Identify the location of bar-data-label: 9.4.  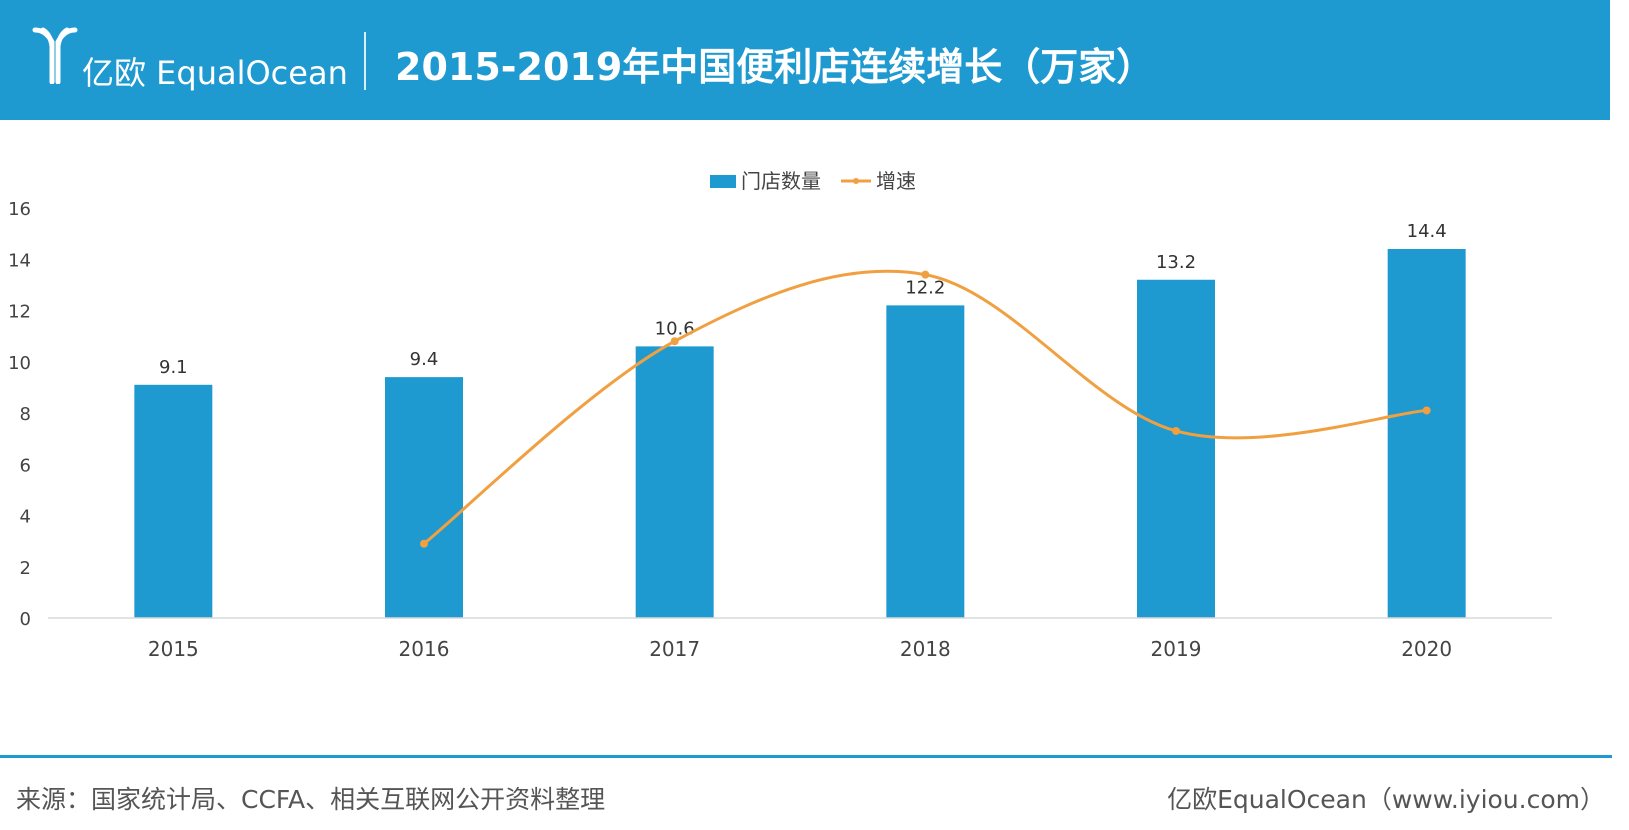
(424, 359).